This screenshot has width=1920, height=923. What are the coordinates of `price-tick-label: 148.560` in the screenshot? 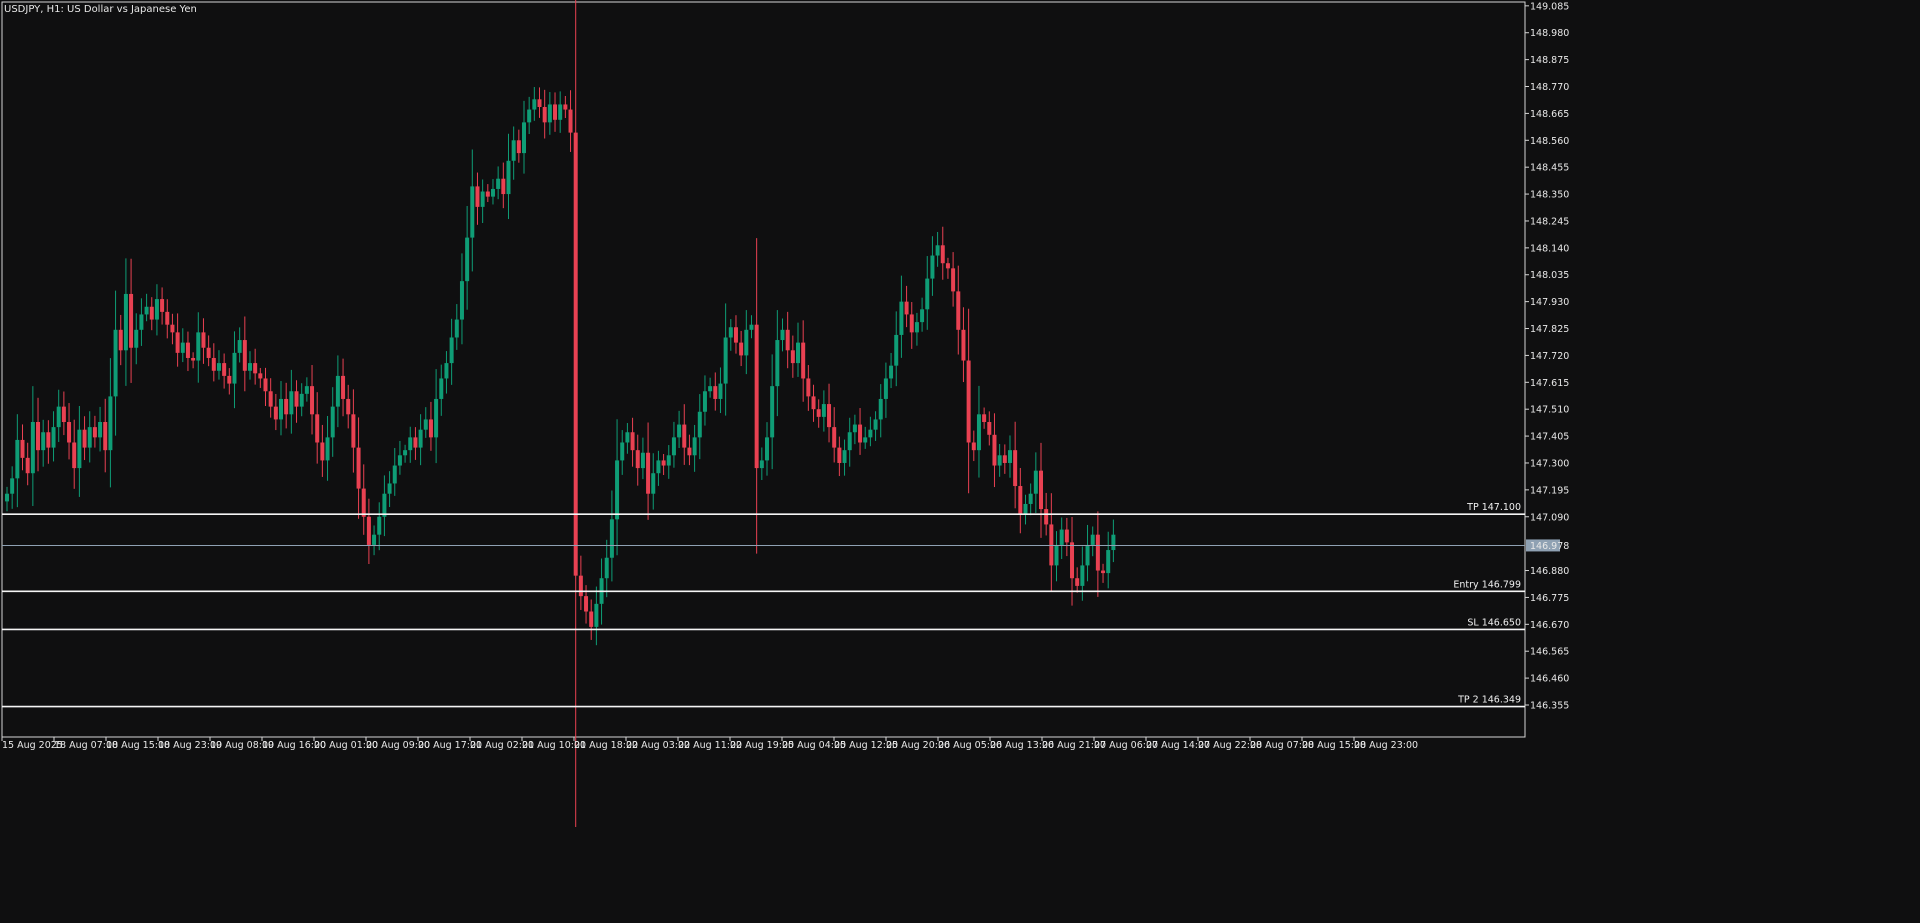 It's located at (1549, 141).